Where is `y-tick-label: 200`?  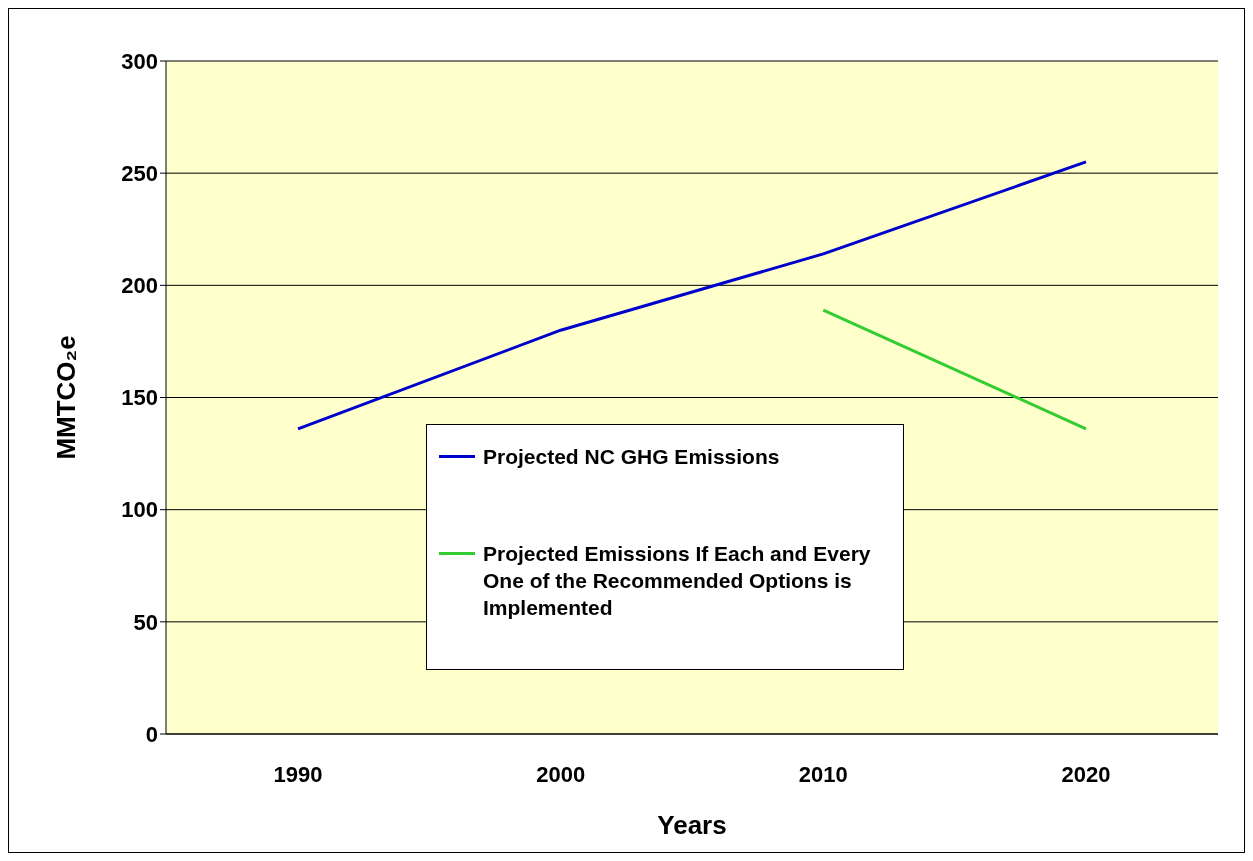
y-tick-label: 200 is located at coordinates (139, 286).